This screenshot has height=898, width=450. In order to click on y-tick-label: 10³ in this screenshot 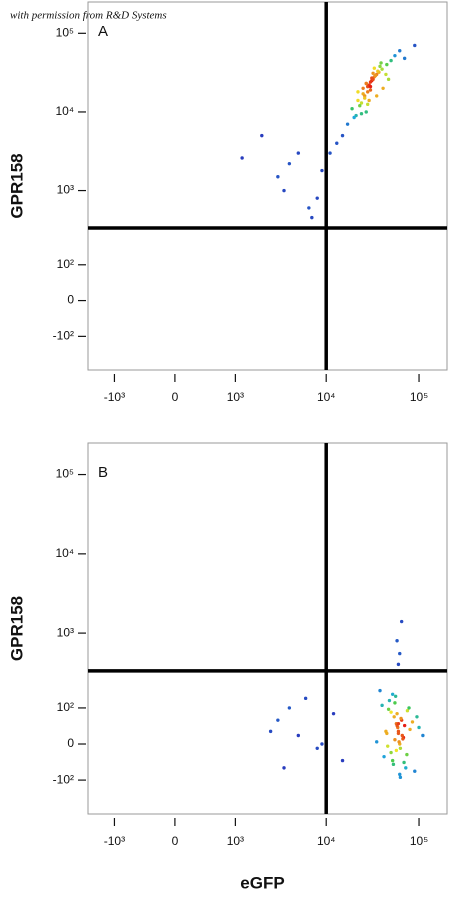, I will do `click(65, 632)`.